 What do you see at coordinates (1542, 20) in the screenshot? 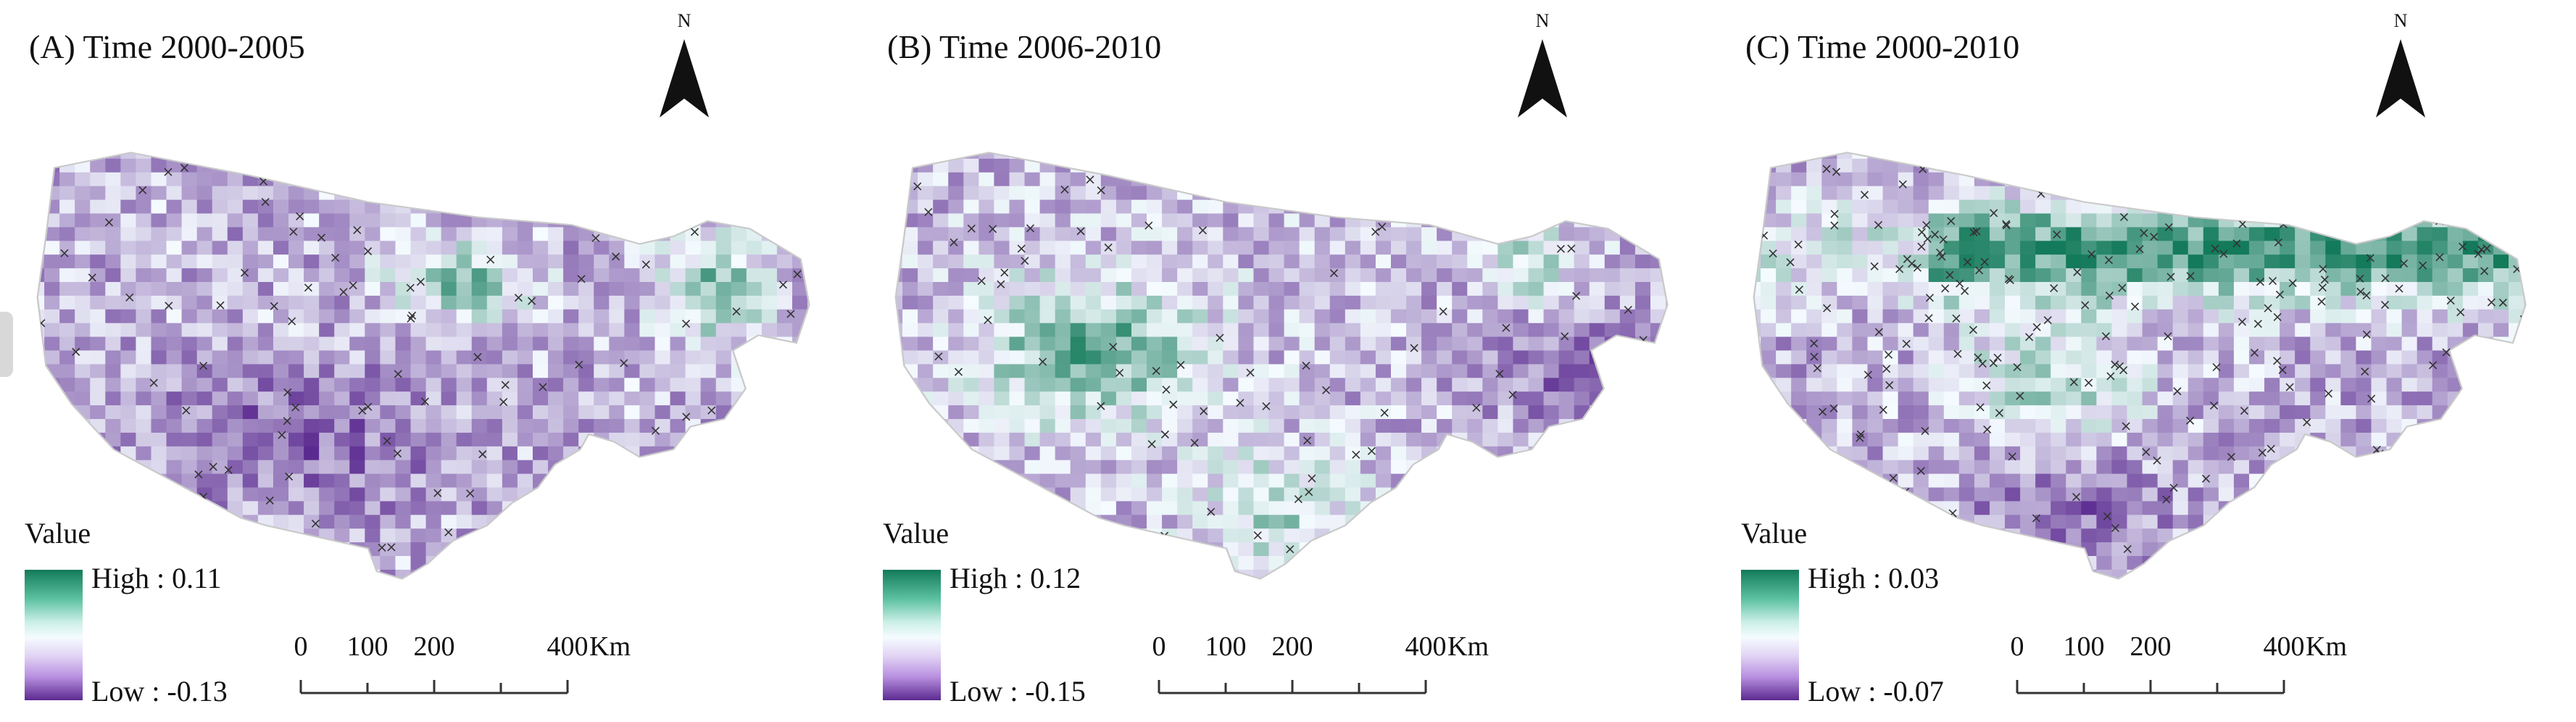
I see `north-label: N` at bounding box center [1542, 20].